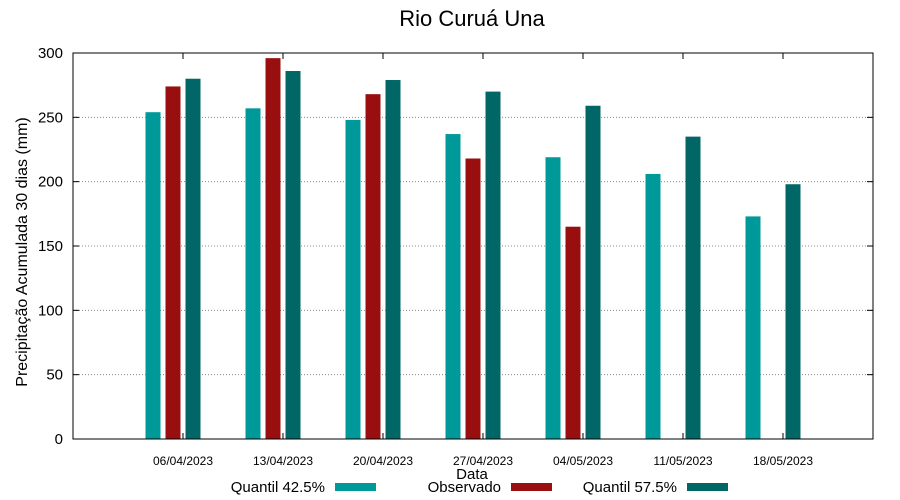 The image size is (900, 500). I want to click on y-tick-label: 50, so click(54, 375).